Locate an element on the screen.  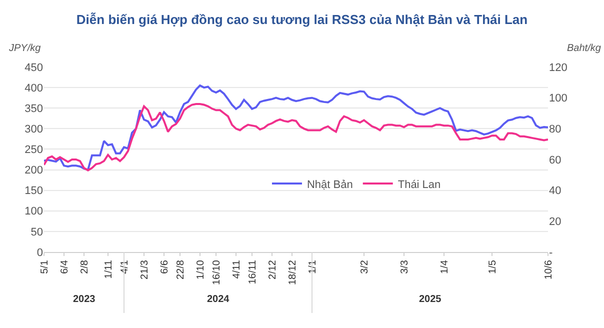
y-axis-title: JPY/kg is located at coordinates (25, 48).